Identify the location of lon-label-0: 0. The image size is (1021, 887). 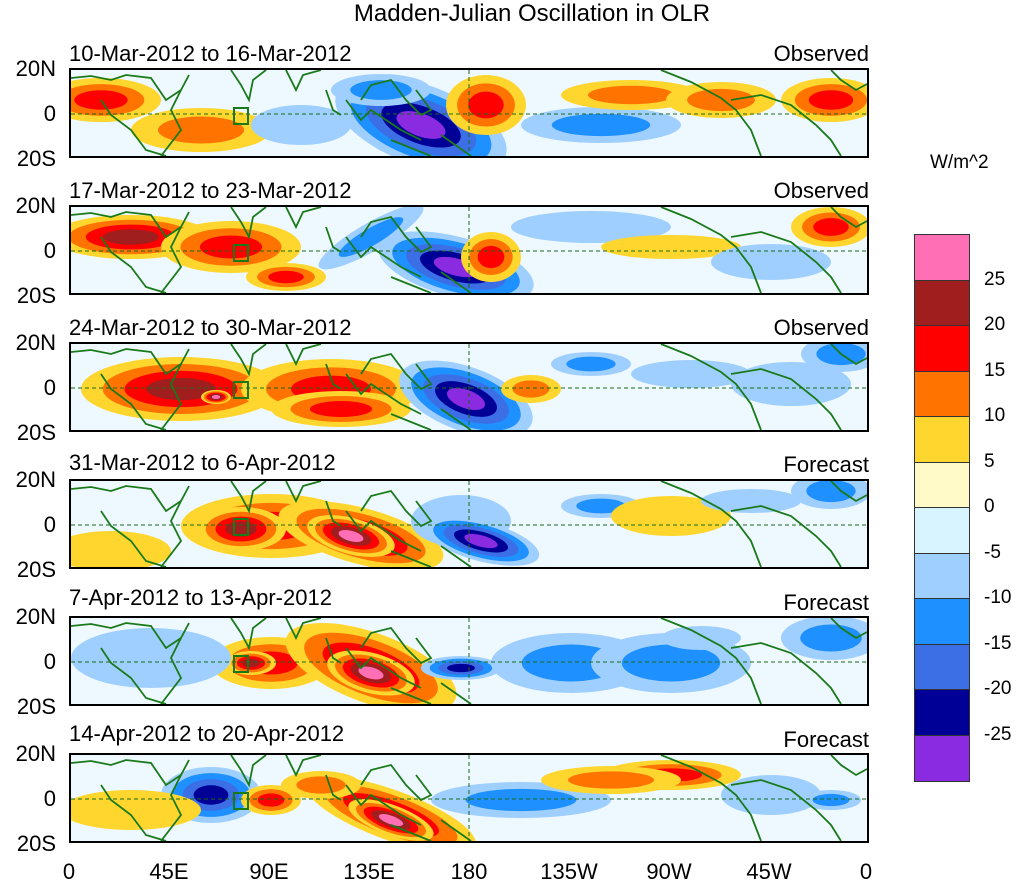
(69, 871).